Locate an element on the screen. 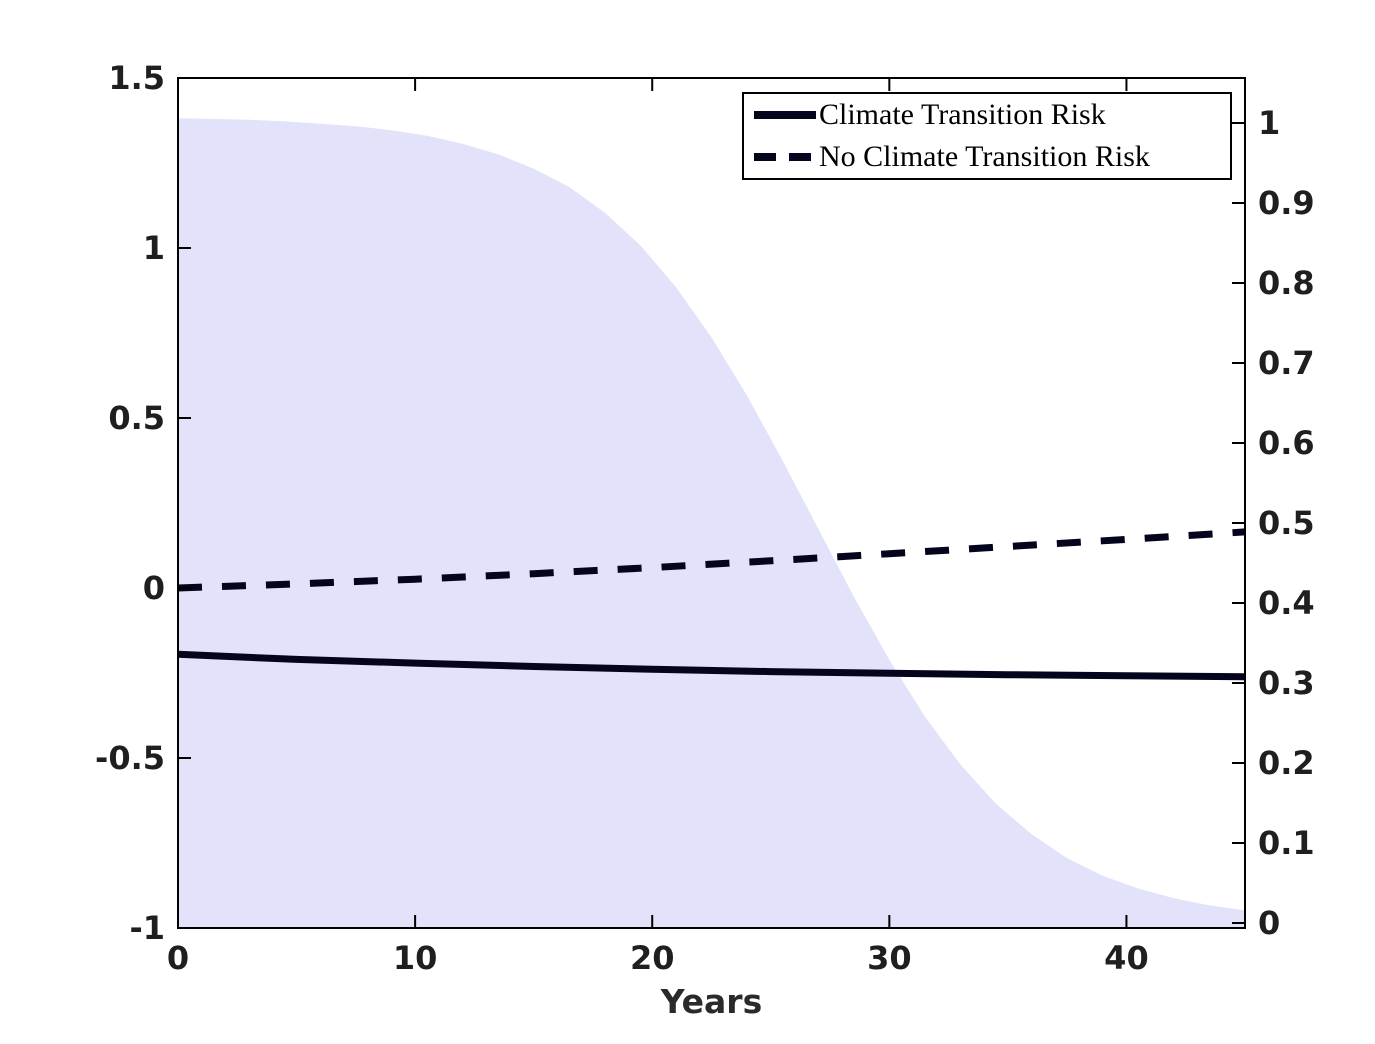 This screenshot has width=1375, height=1044. right-tick-label: 0.9 is located at coordinates (1286, 203).